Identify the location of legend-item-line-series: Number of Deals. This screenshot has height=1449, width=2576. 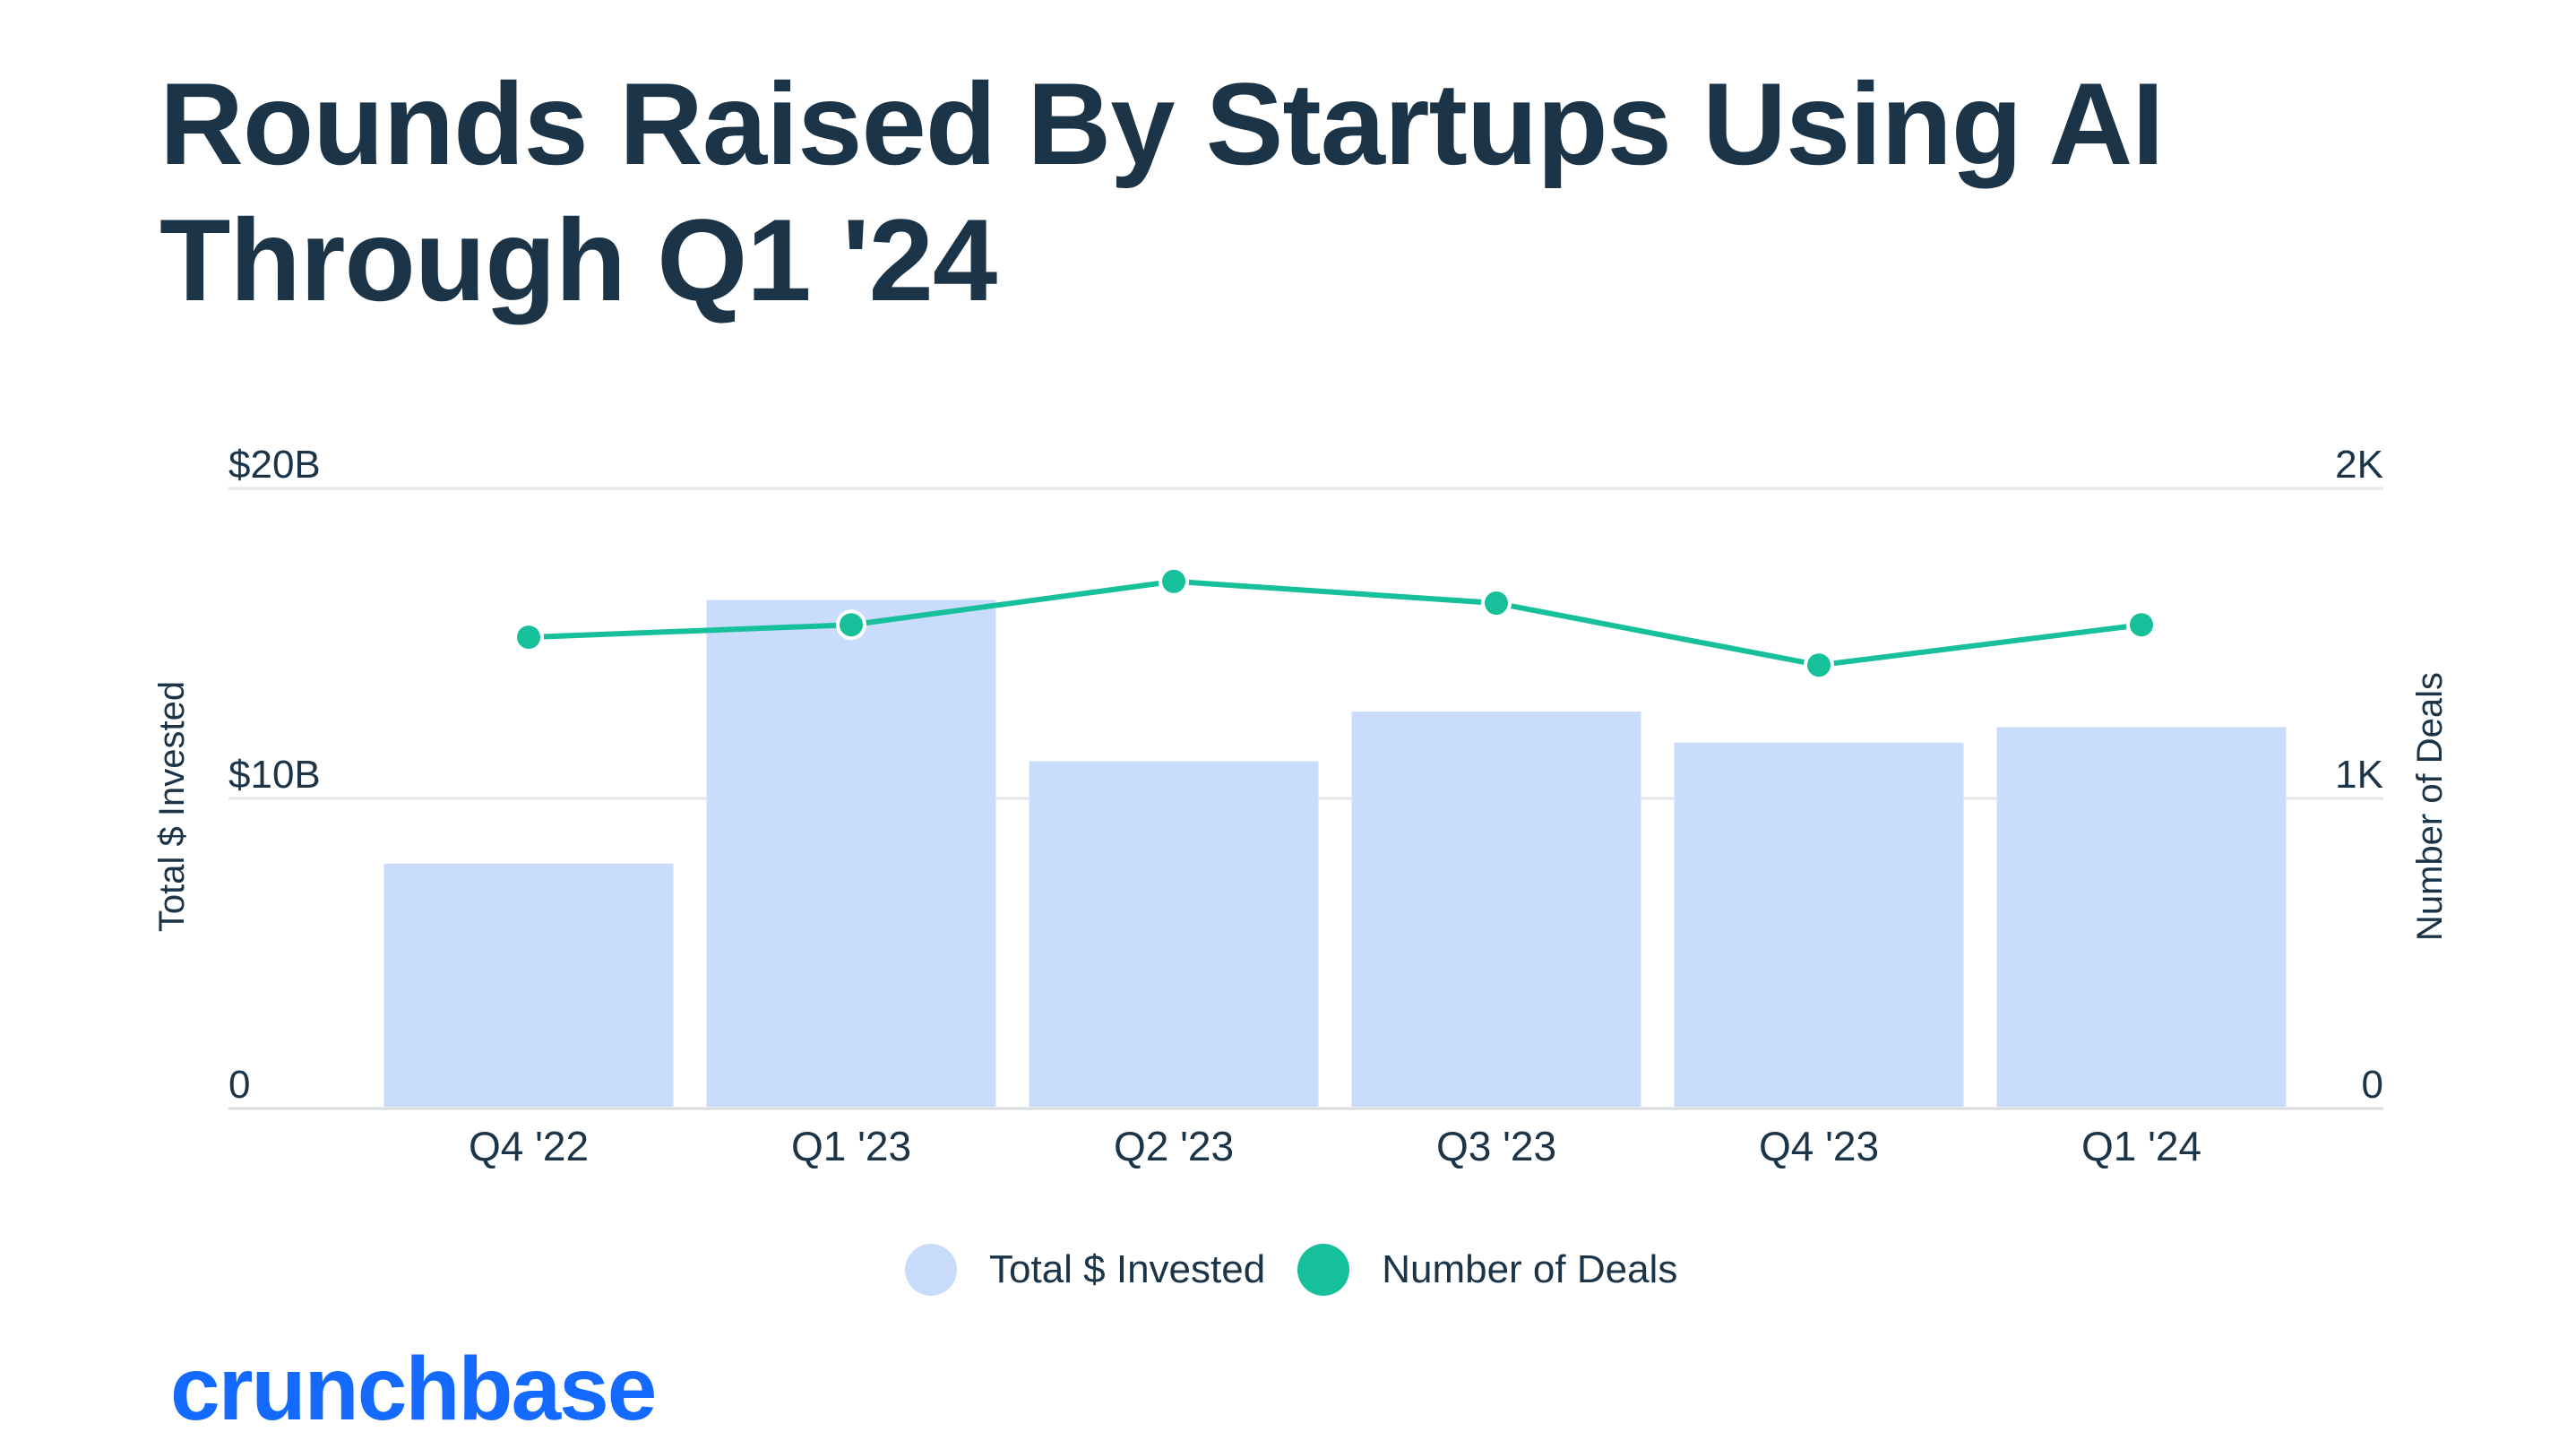
(1487, 1270).